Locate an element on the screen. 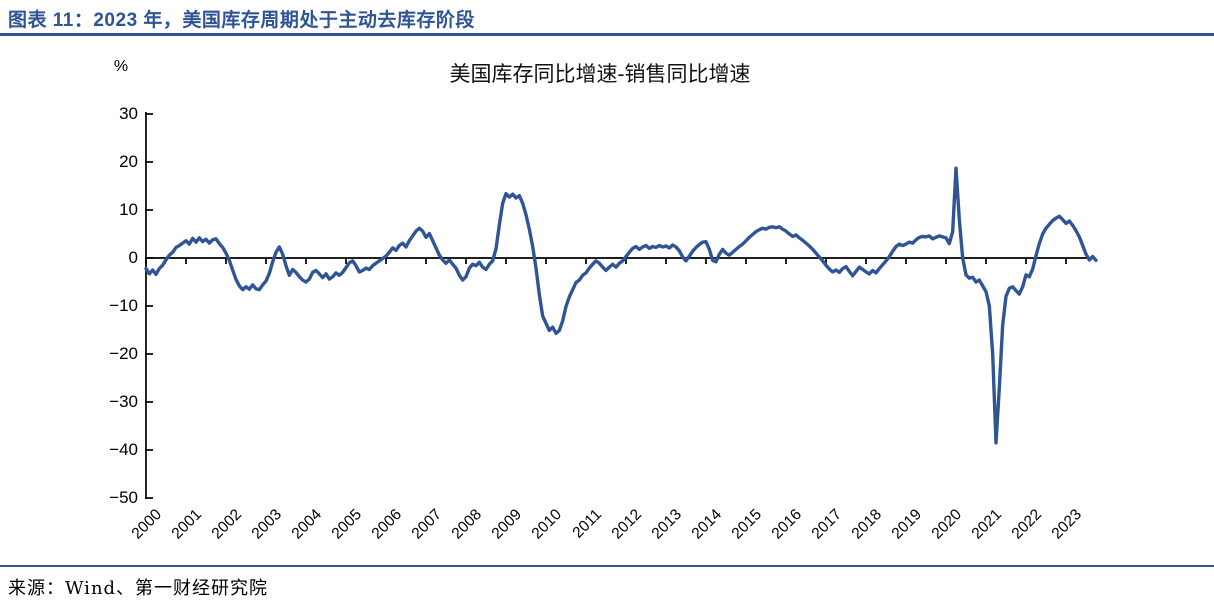  source-note: 来源：Wind、第一财经研究院 is located at coordinates (138, 588).